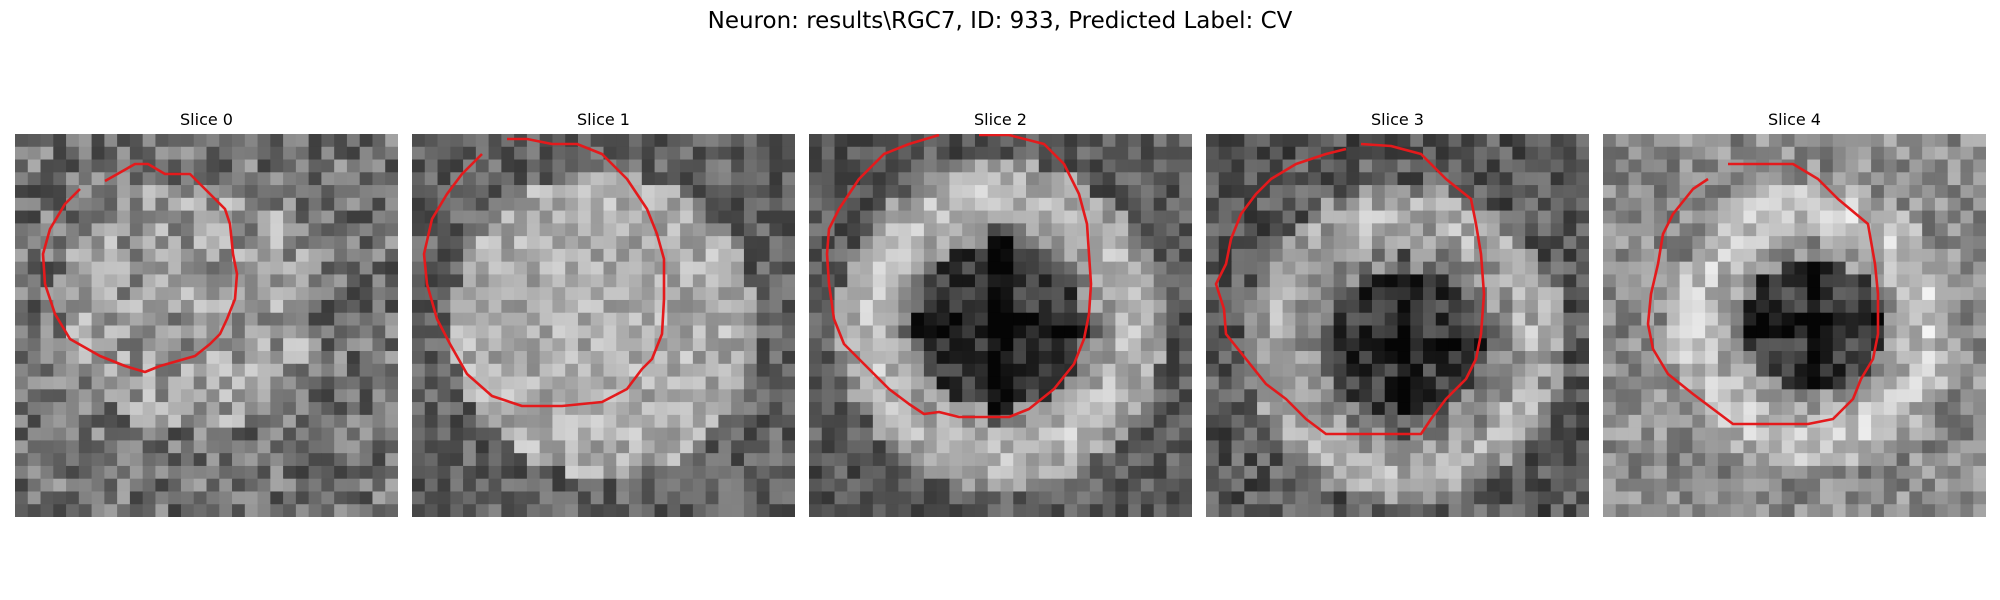 The image size is (2000, 600). I want to click on slice-title: Slice 0, so click(206, 119).